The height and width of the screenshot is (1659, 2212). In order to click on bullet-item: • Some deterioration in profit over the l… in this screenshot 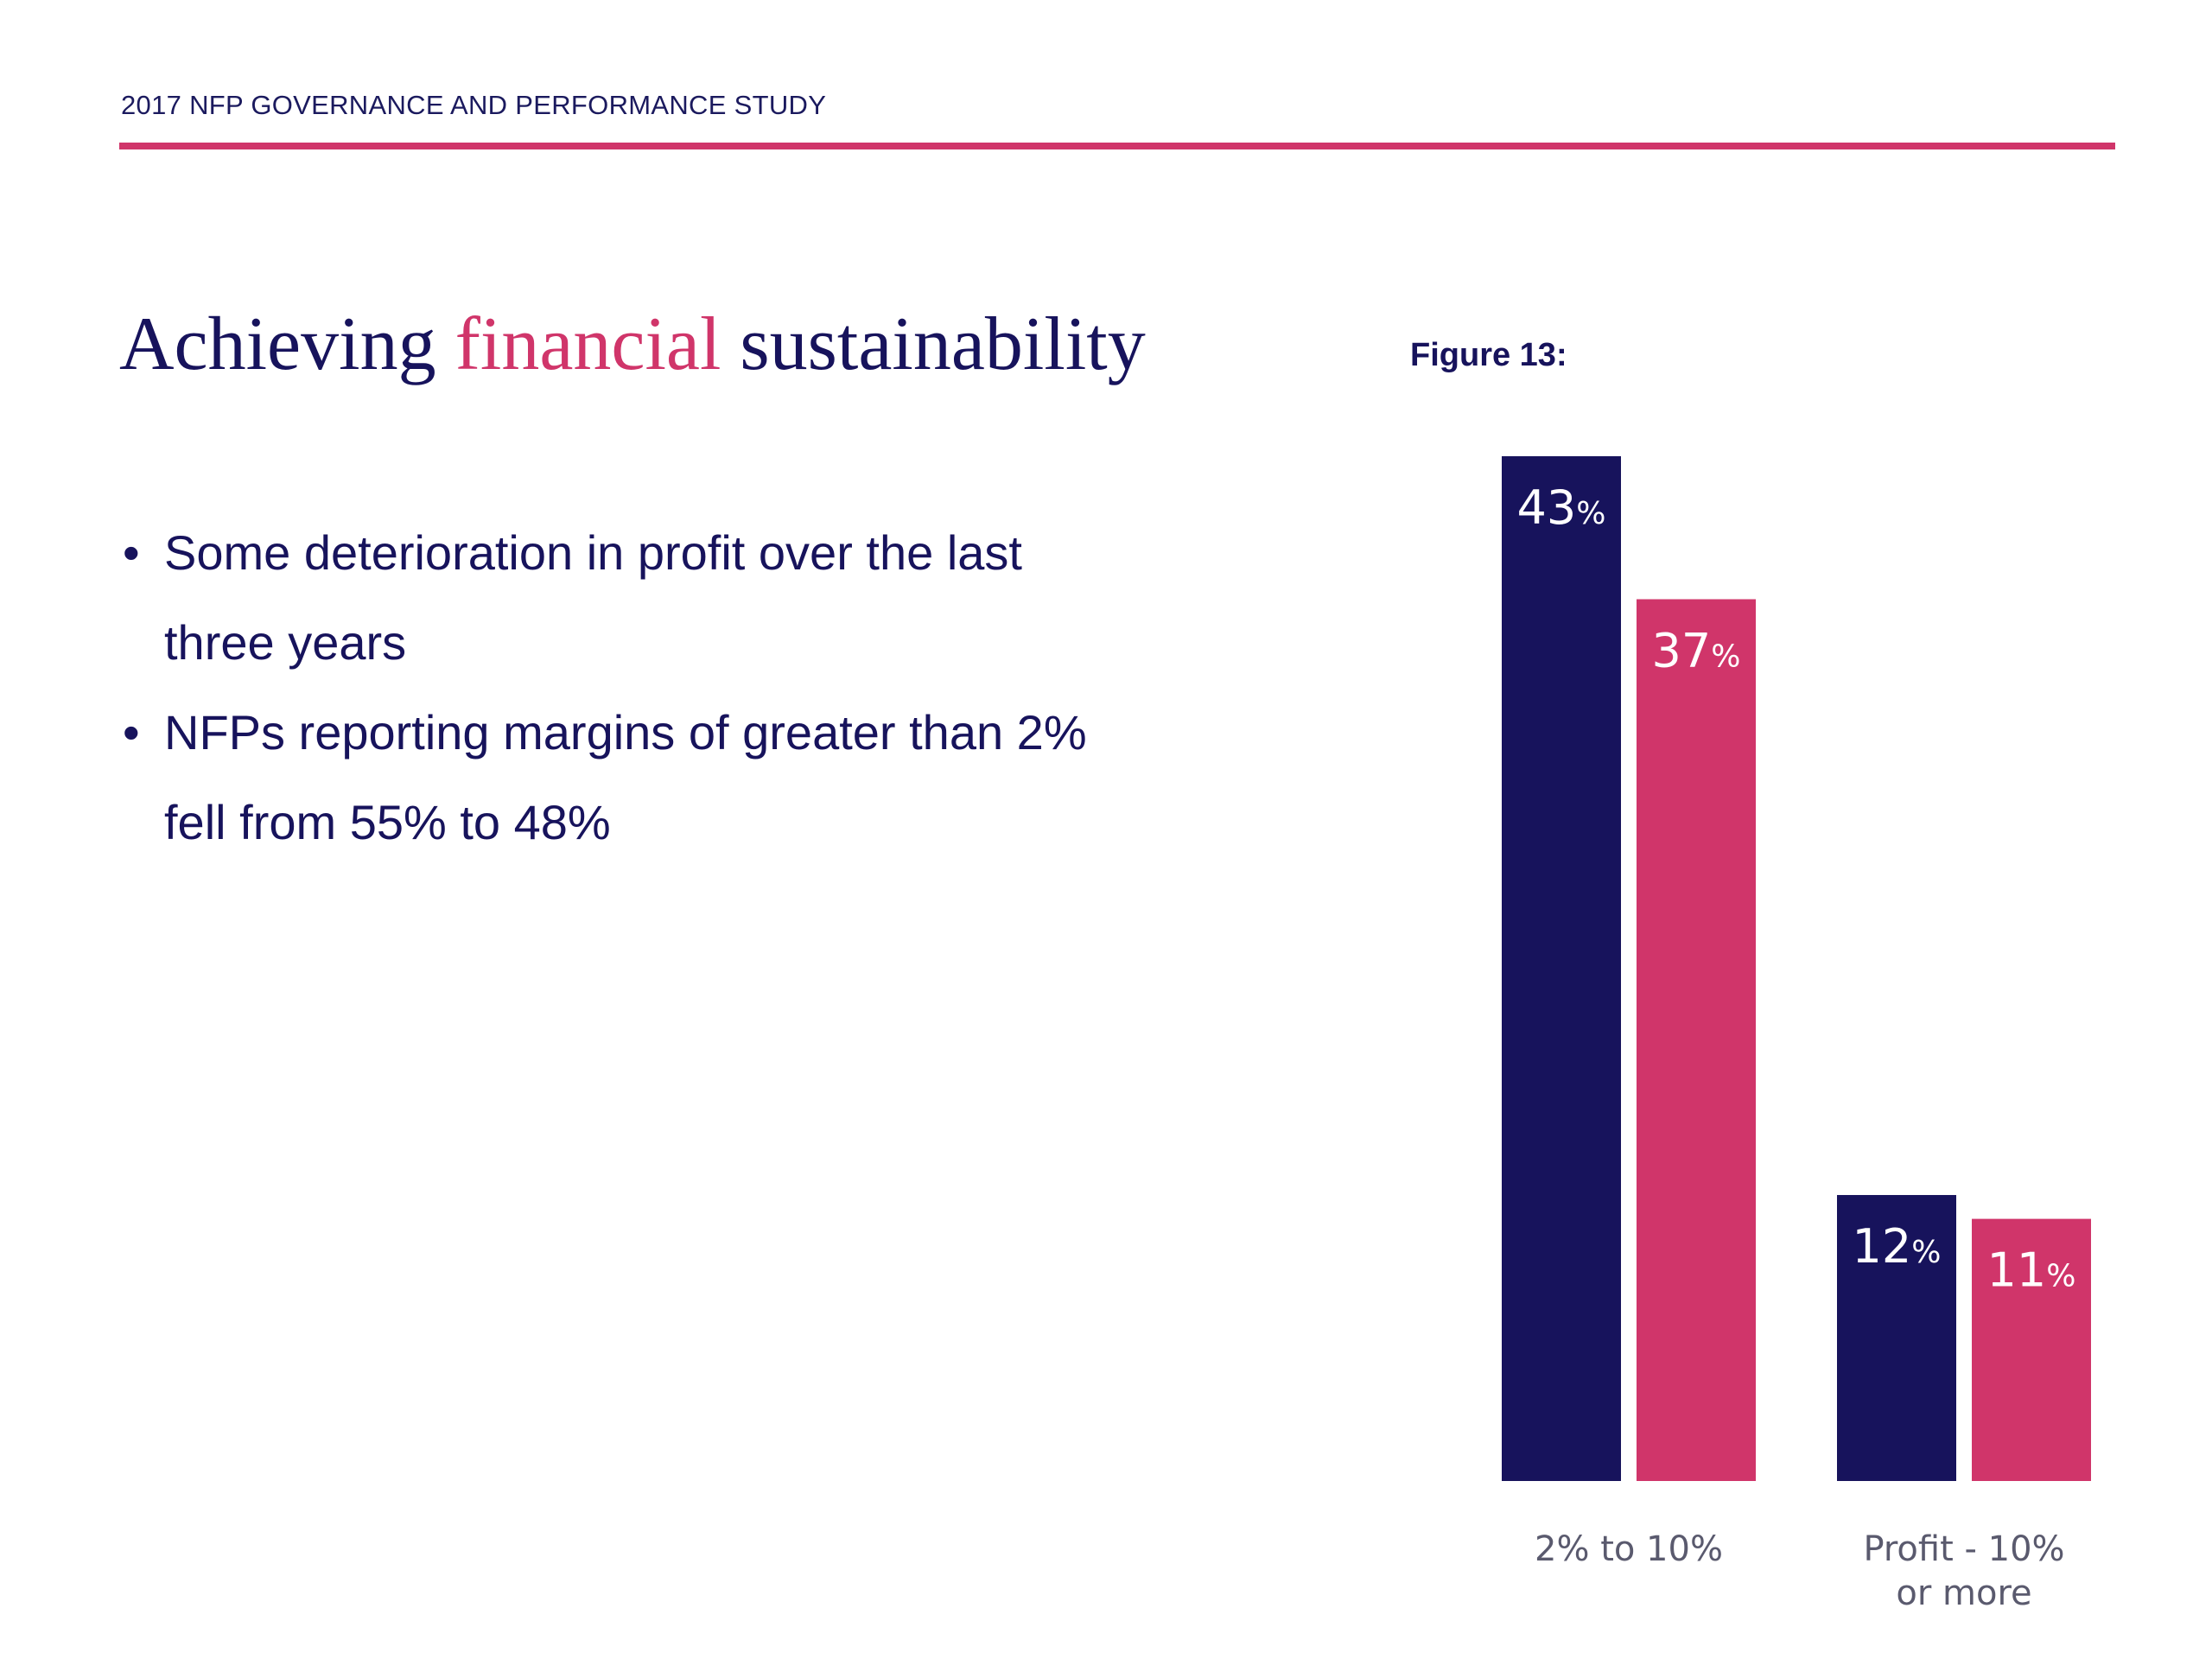, I will do `click(613, 598)`.